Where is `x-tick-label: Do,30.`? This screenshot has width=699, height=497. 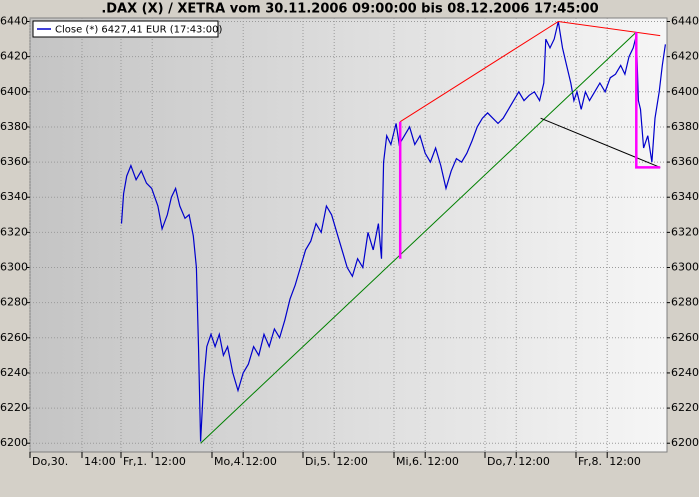
x-tick-label: Do,30. is located at coordinates (50, 461).